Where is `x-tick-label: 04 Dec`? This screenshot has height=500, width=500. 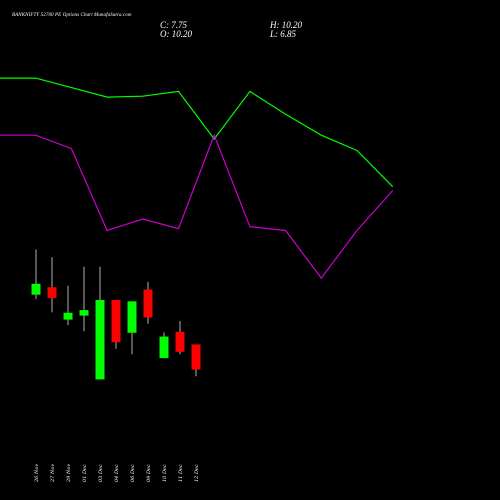
x-tick-label: 04 Dec is located at coordinates (117, 473).